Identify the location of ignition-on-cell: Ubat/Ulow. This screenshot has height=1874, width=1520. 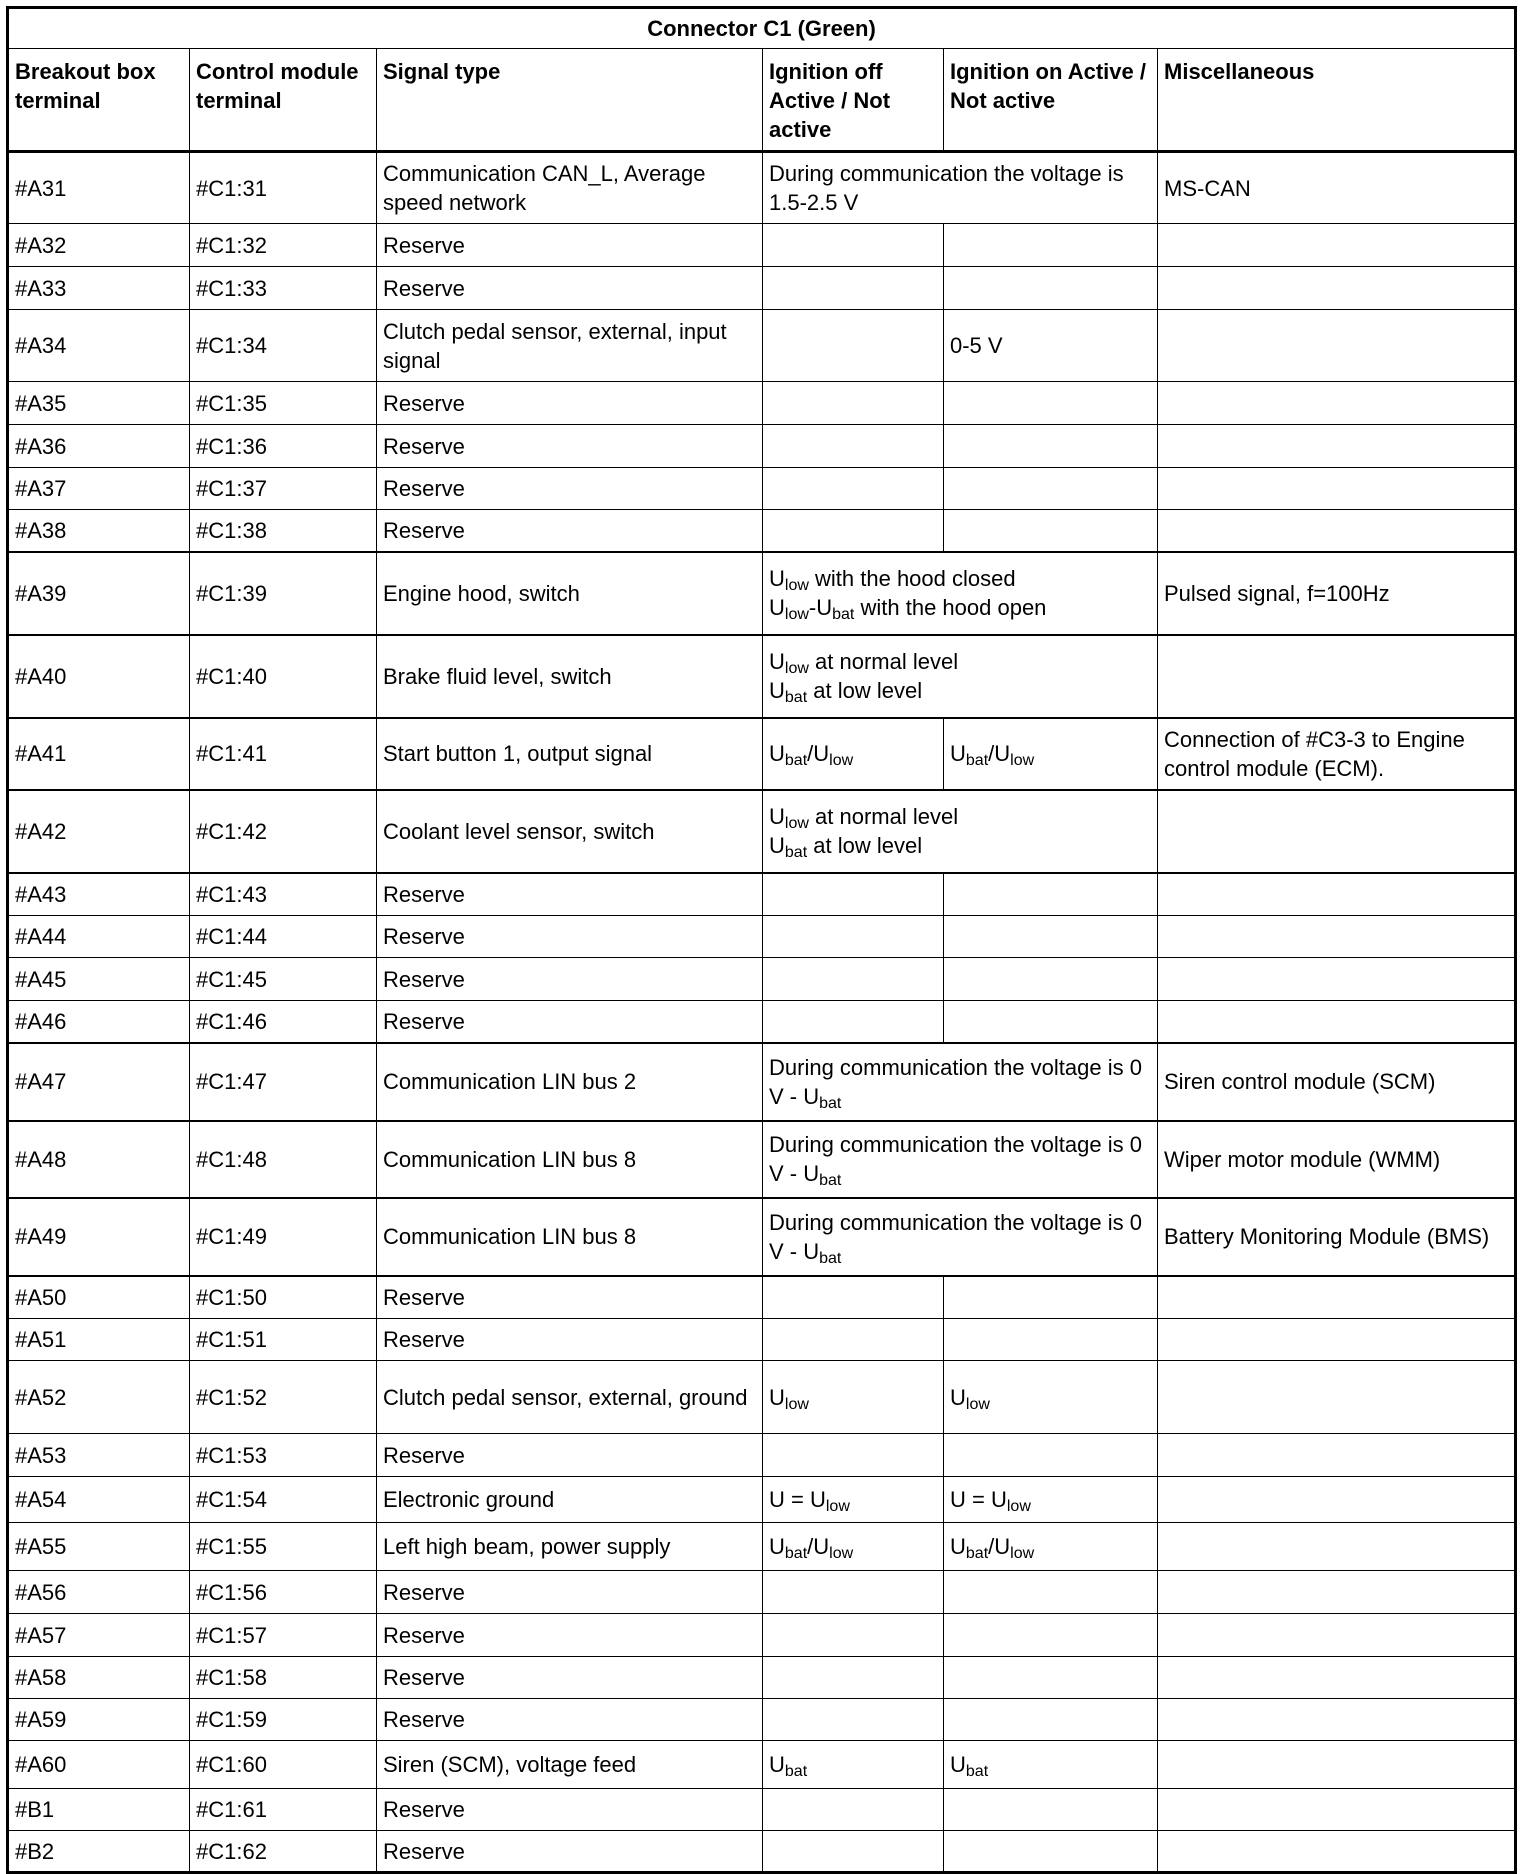
(1050, 753).